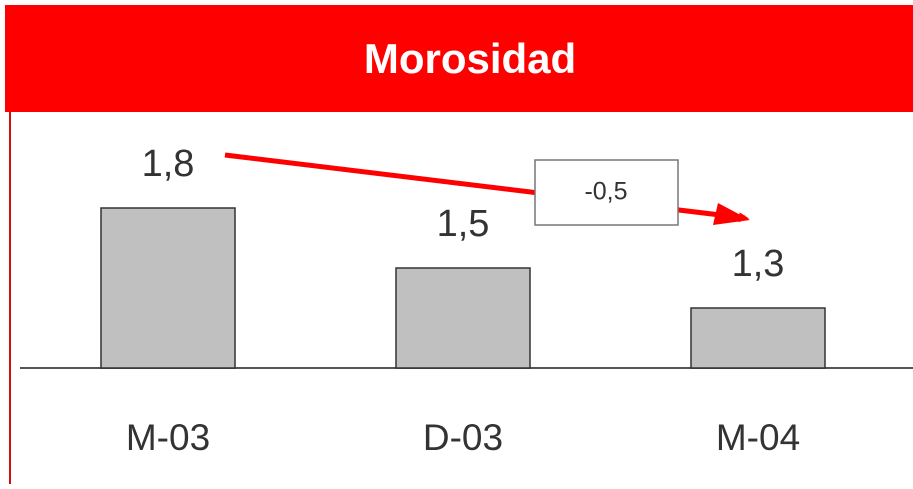 Image resolution: width=913 pixels, height=489 pixels. What do you see at coordinates (463, 224) in the screenshot?
I see `value-label: 1,5` at bounding box center [463, 224].